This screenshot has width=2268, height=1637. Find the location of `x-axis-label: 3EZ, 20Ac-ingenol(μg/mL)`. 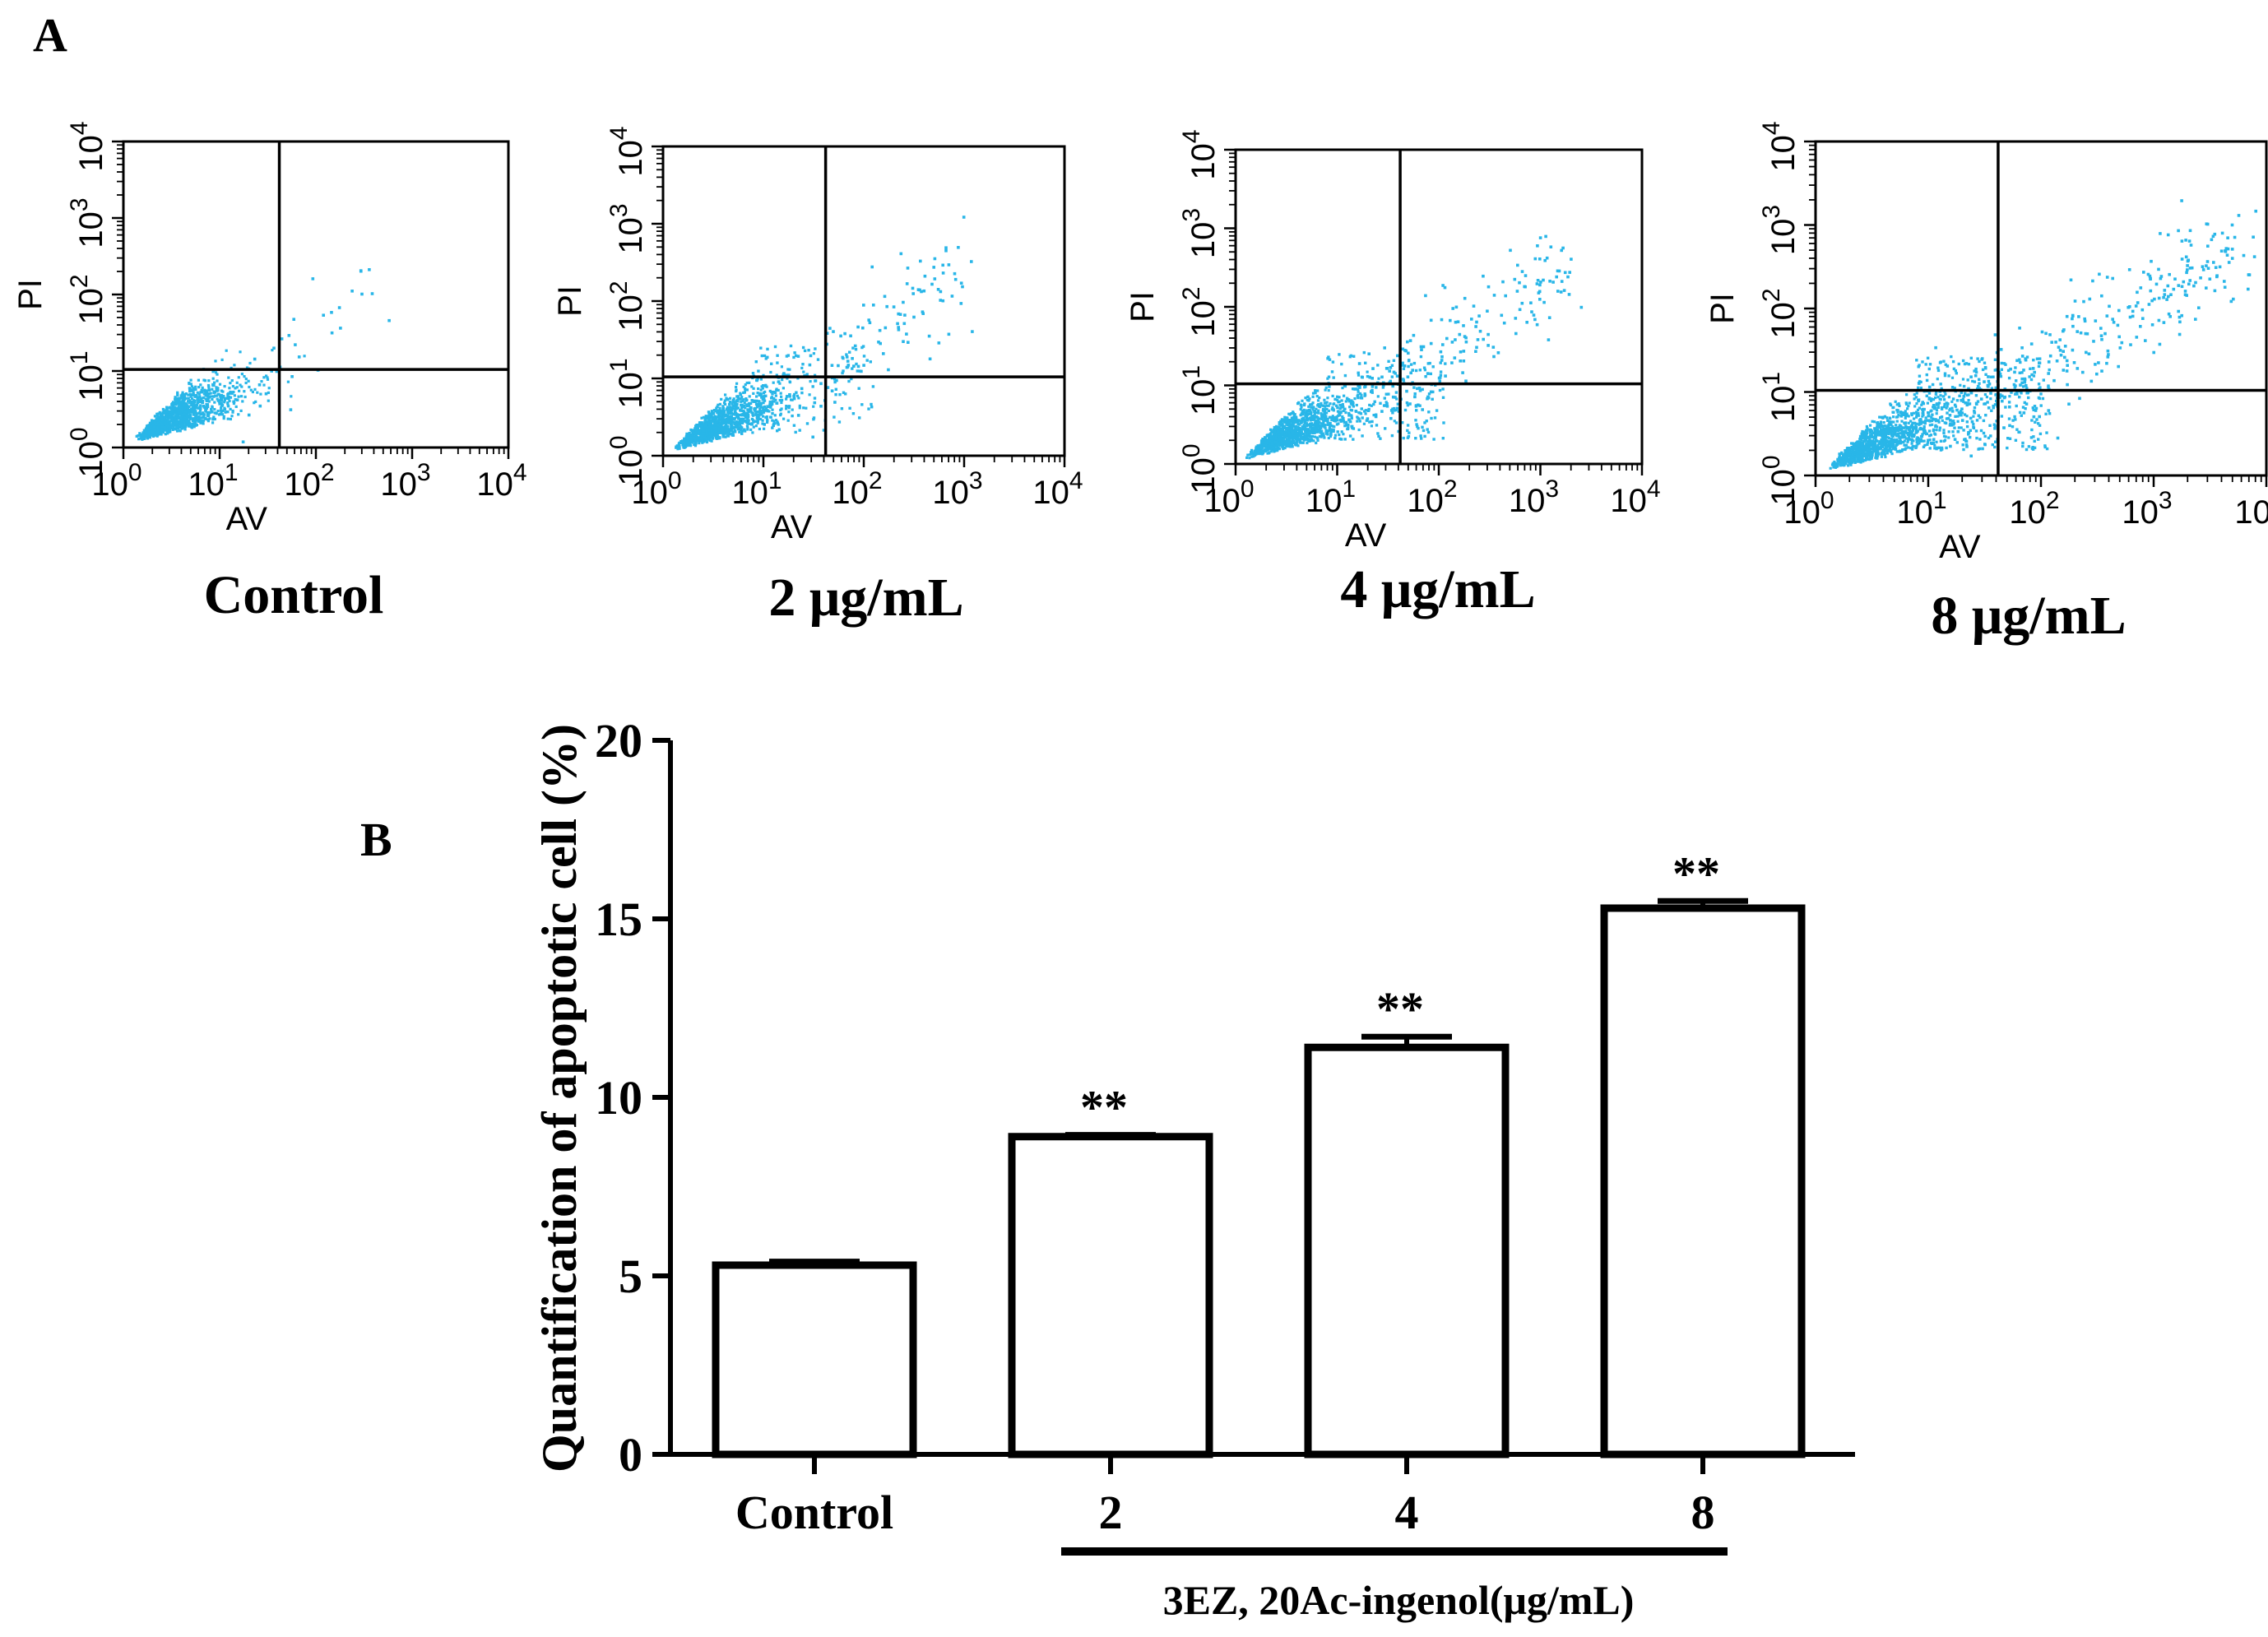

x-axis-label: 3EZ, 20Ac-ingenol(μg/mL) is located at coordinates (1399, 1600).